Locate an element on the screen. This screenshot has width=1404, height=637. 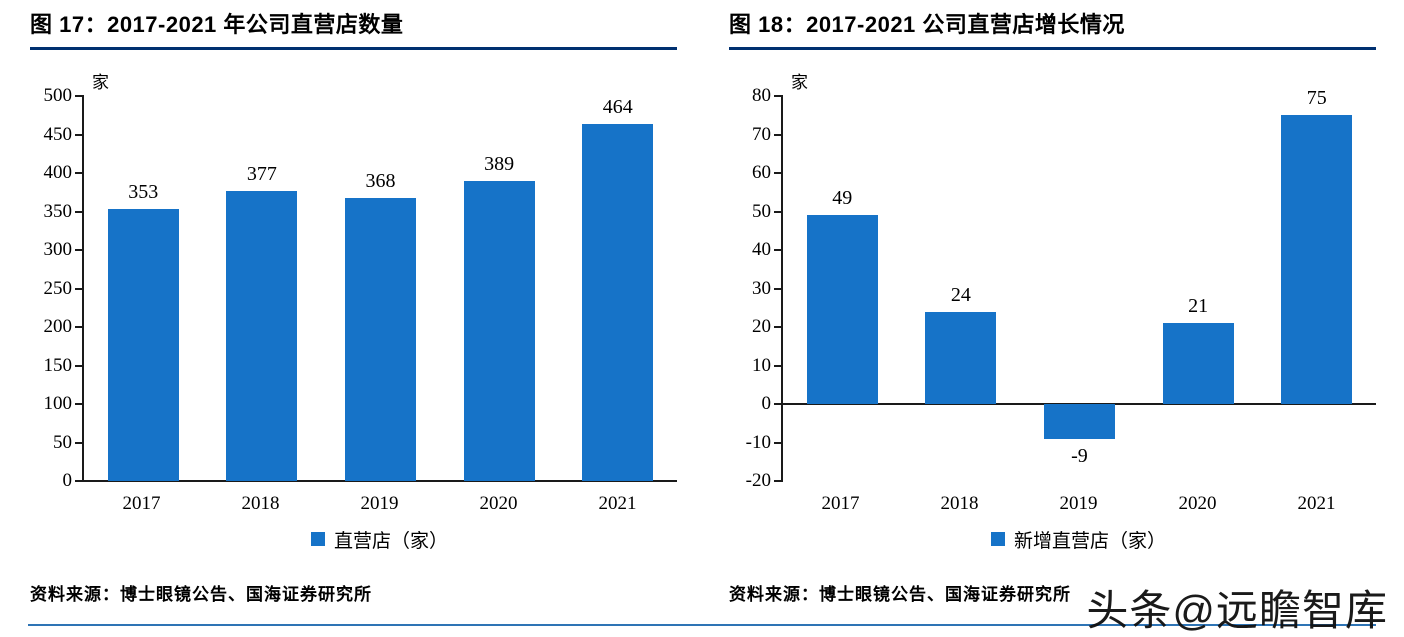
legend: 直营店（家） is located at coordinates (379, 539).